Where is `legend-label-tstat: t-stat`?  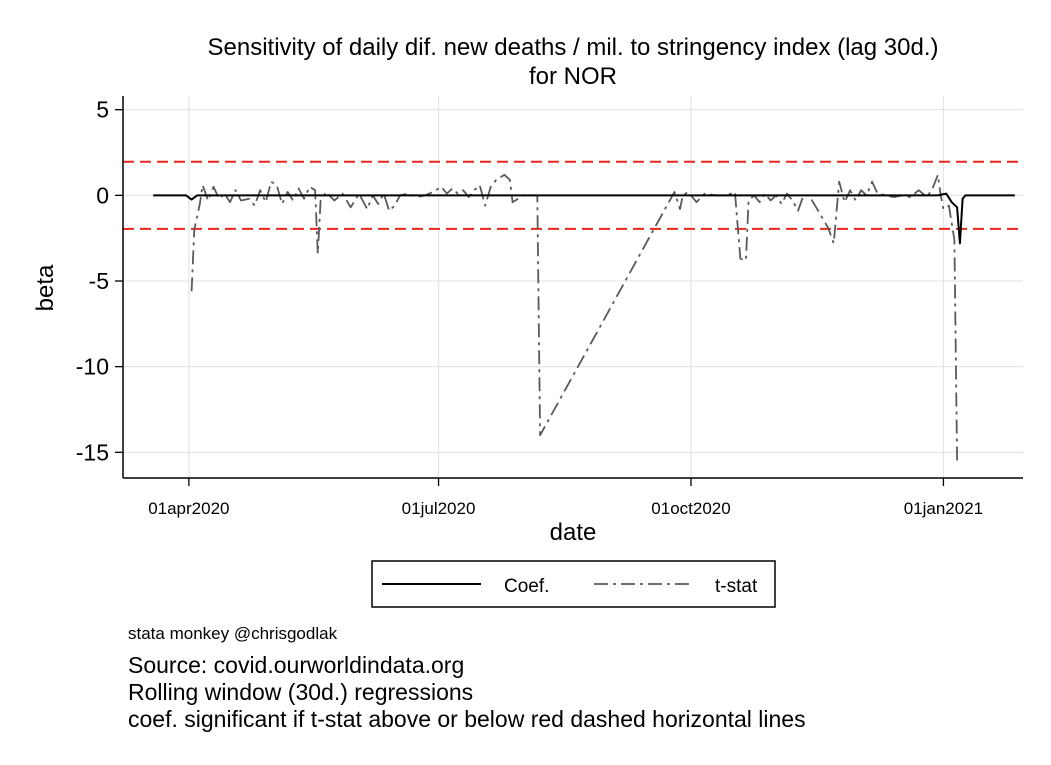
legend-label-tstat: t-stat is located at coordinates (736, 586).